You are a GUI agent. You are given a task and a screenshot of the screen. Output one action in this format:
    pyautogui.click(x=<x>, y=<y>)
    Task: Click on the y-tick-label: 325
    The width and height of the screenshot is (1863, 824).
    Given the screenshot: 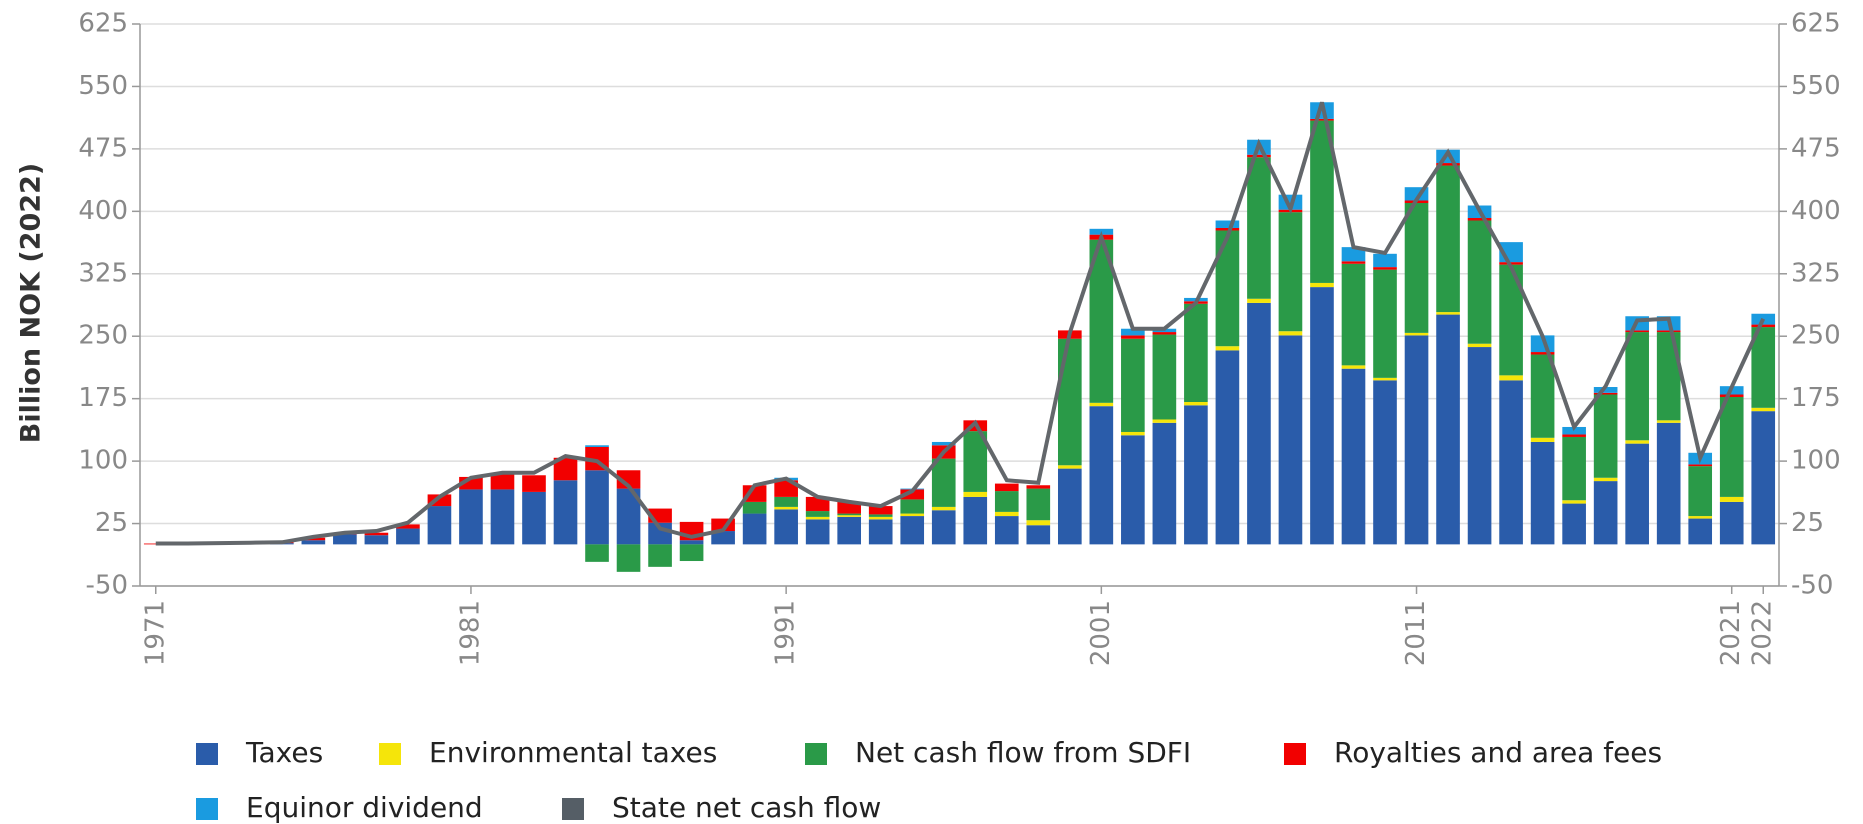 What is the action you would take?
    pyautogui.click(x=103, y=273)
    